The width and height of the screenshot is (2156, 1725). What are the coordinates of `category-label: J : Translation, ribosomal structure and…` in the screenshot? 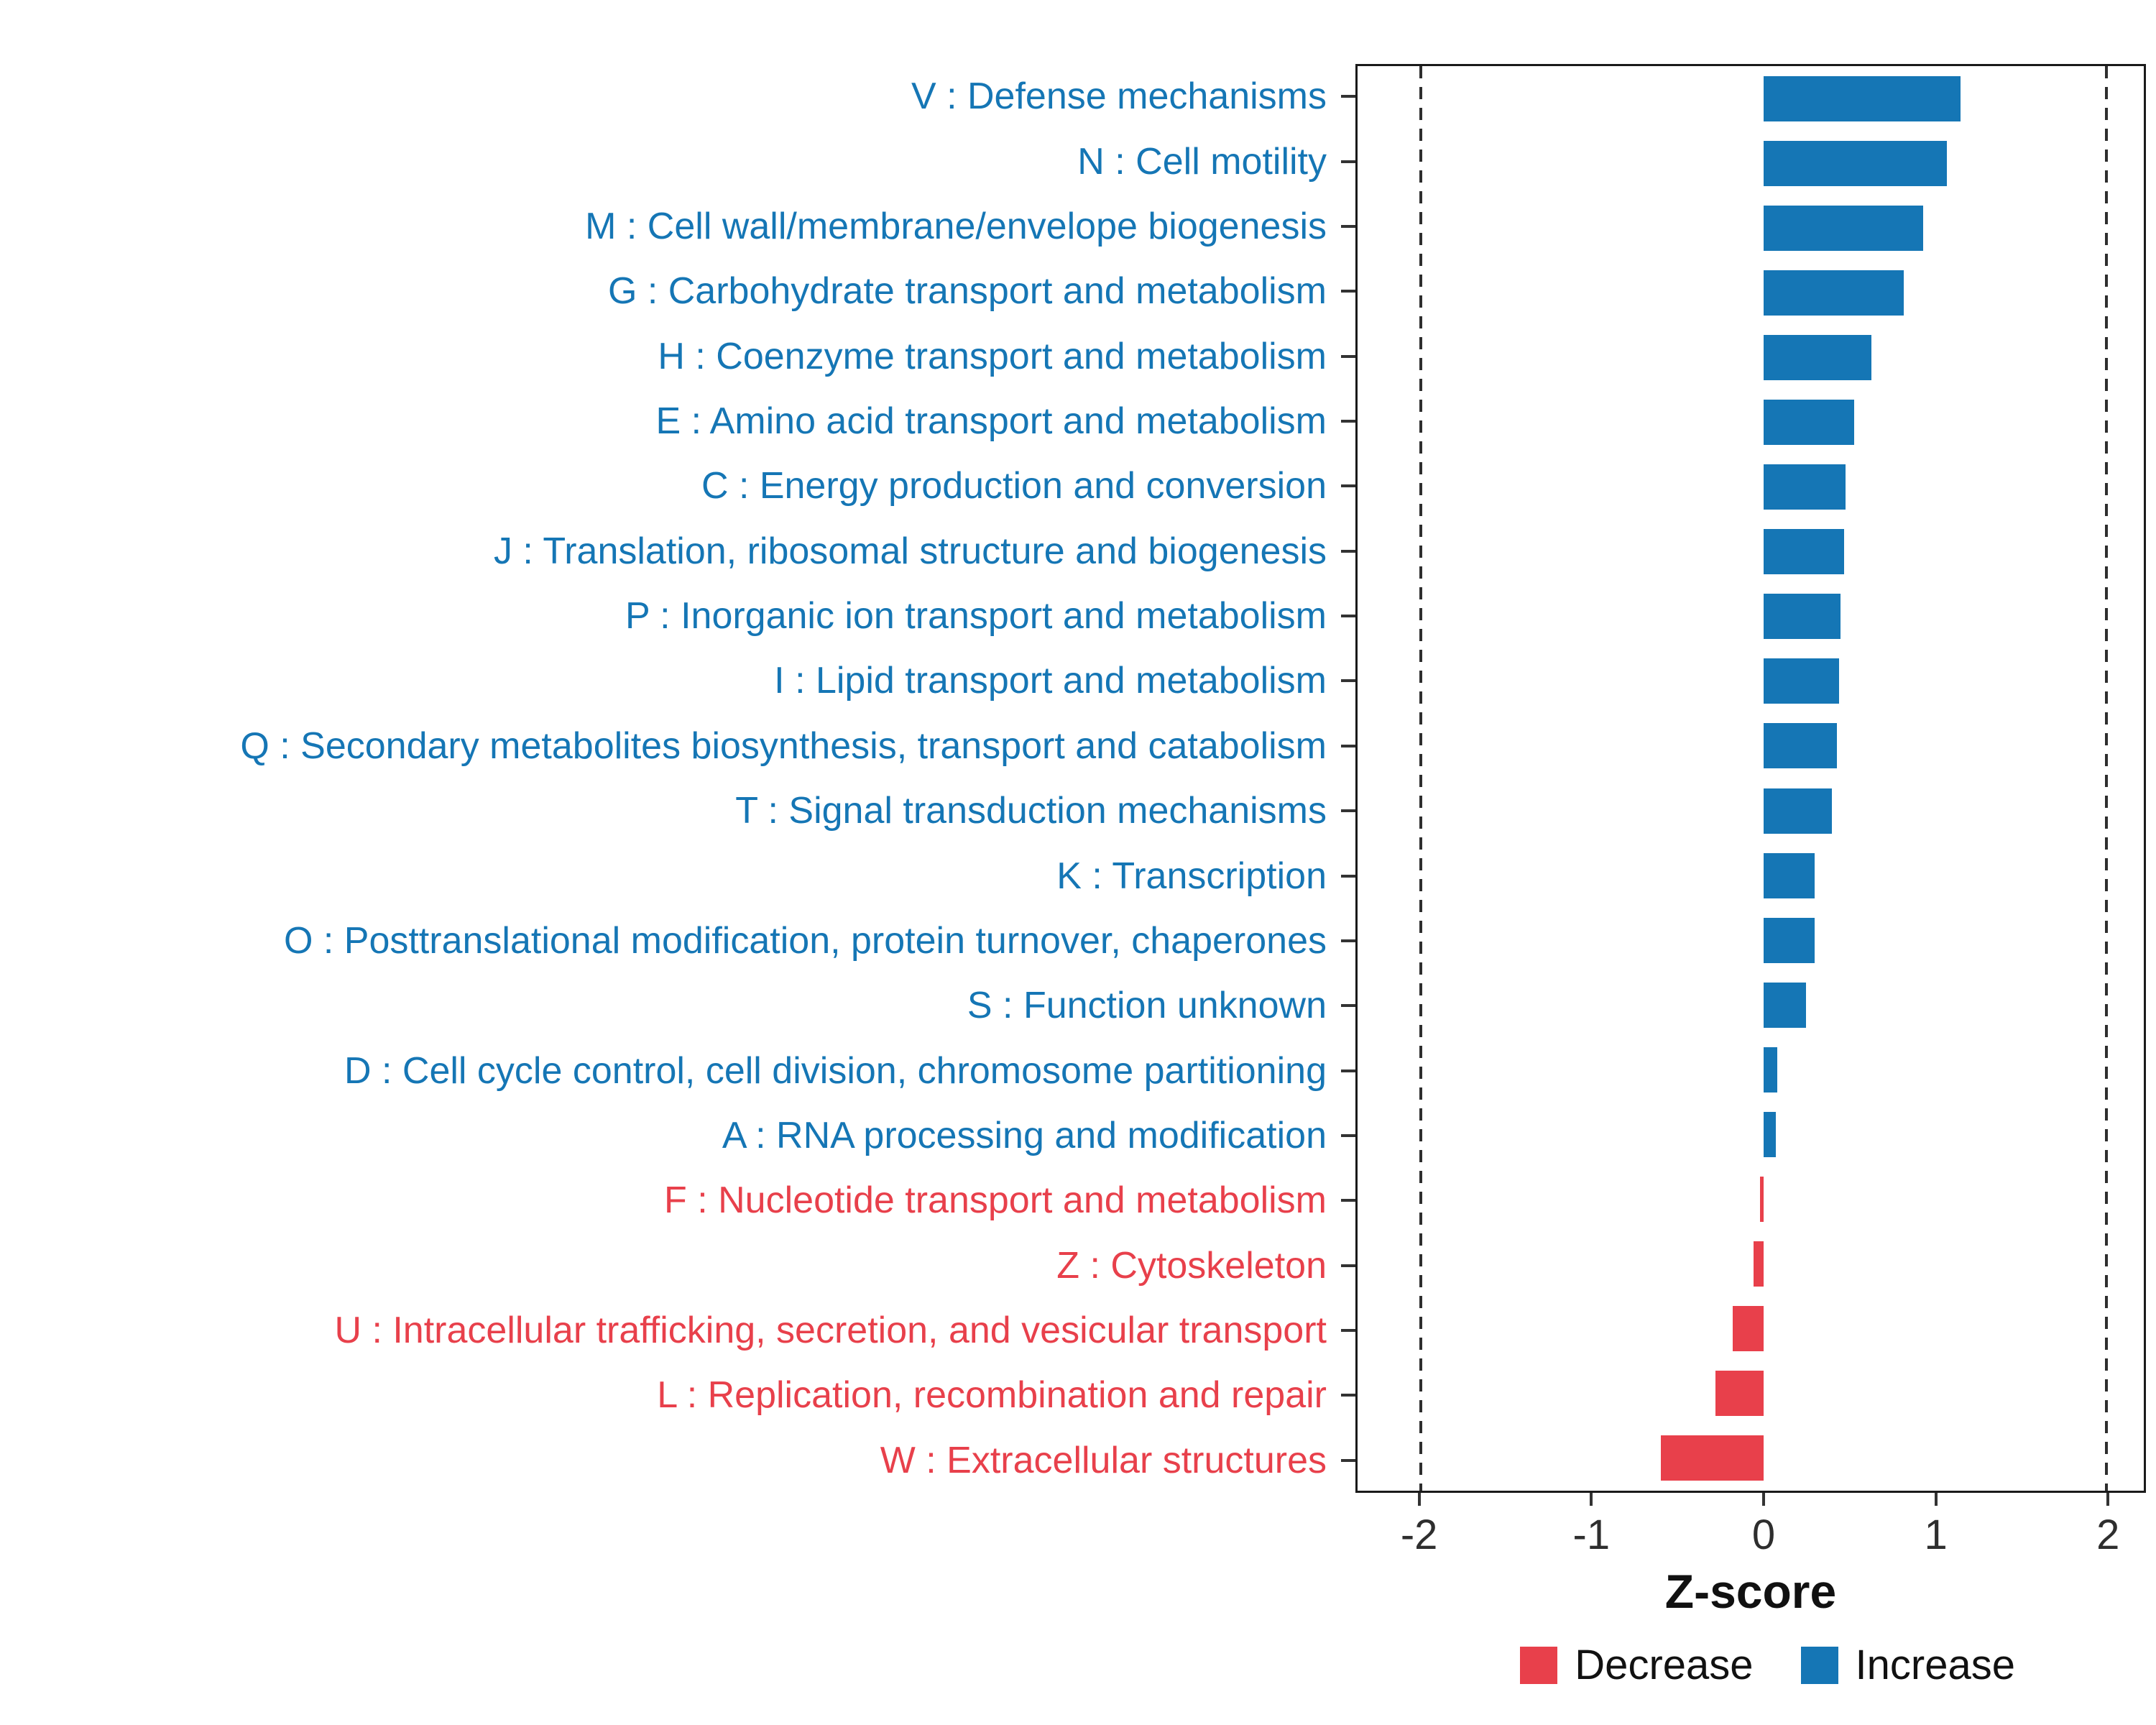 It's located at (910, 551).